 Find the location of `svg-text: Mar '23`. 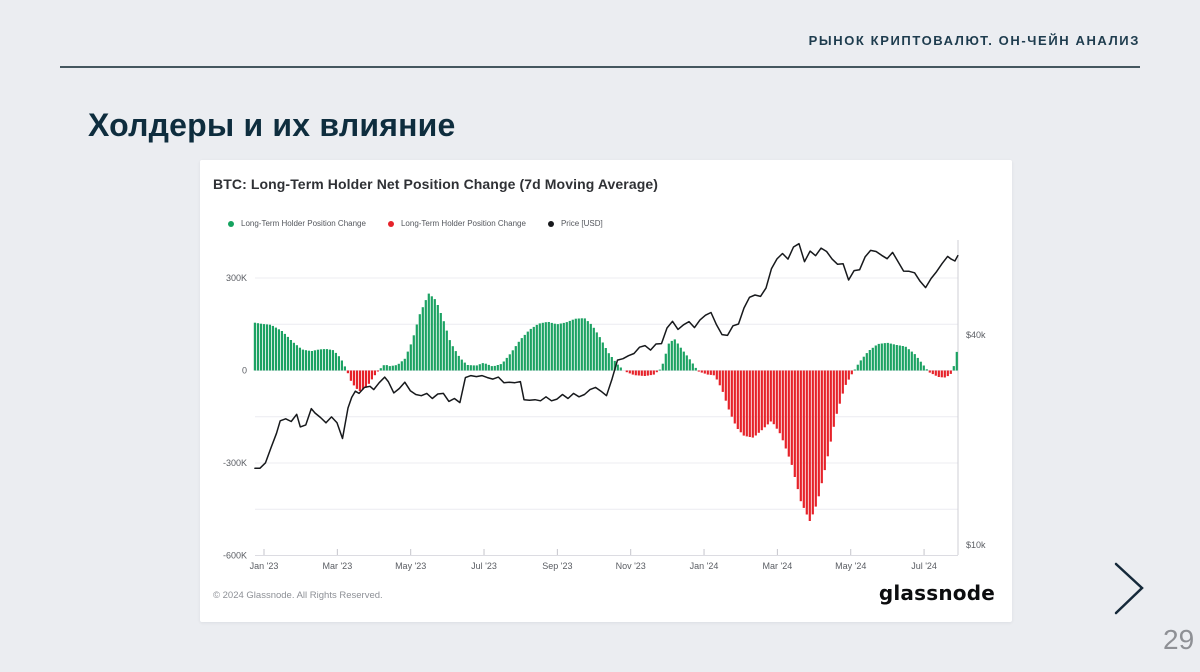

svg-text: Mar '23 is located at coordinates (337, 566).